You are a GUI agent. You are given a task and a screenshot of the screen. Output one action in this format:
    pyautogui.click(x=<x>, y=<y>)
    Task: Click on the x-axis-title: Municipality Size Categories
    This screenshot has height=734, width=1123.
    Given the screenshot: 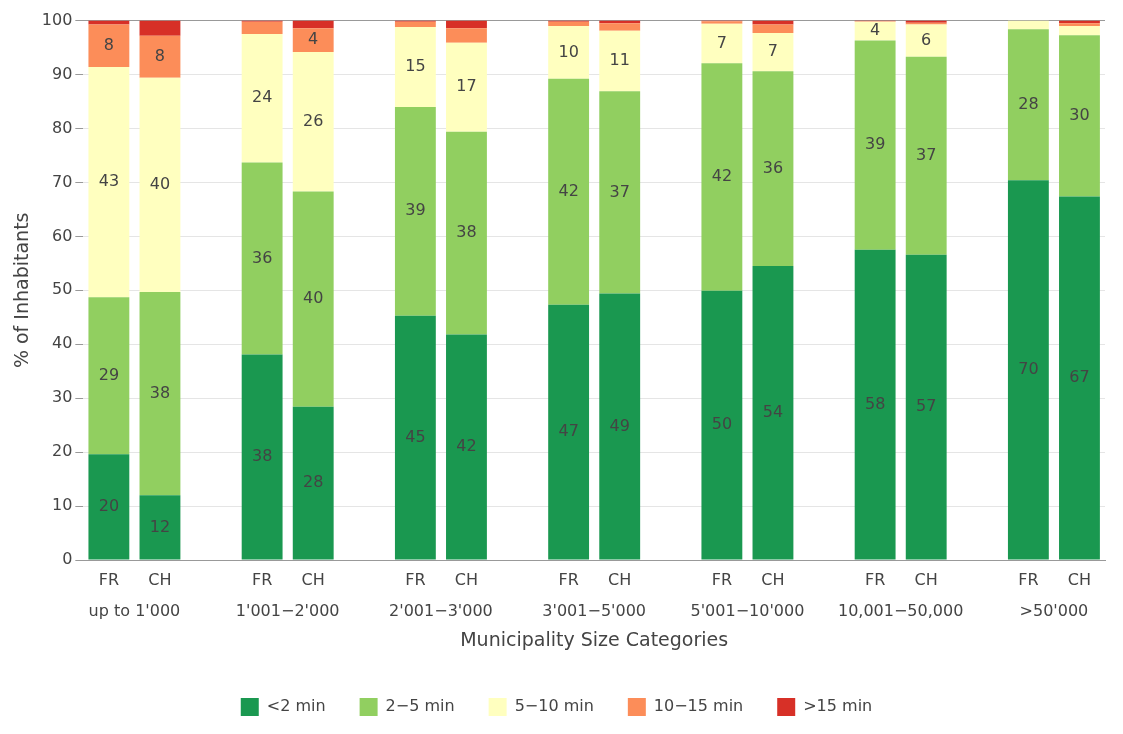 What is the action you would take?
    pyautogui.click(x=594, y=638)
    